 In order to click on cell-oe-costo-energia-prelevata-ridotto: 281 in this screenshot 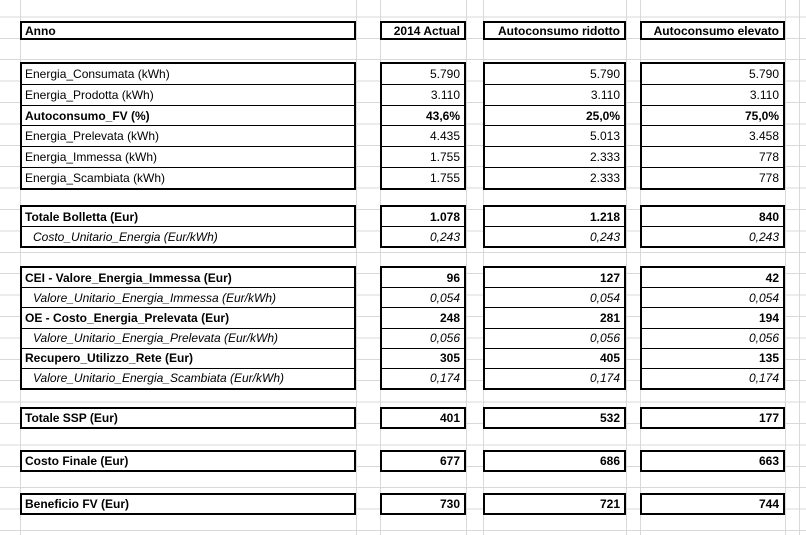, I will do `click(554, 317)`.